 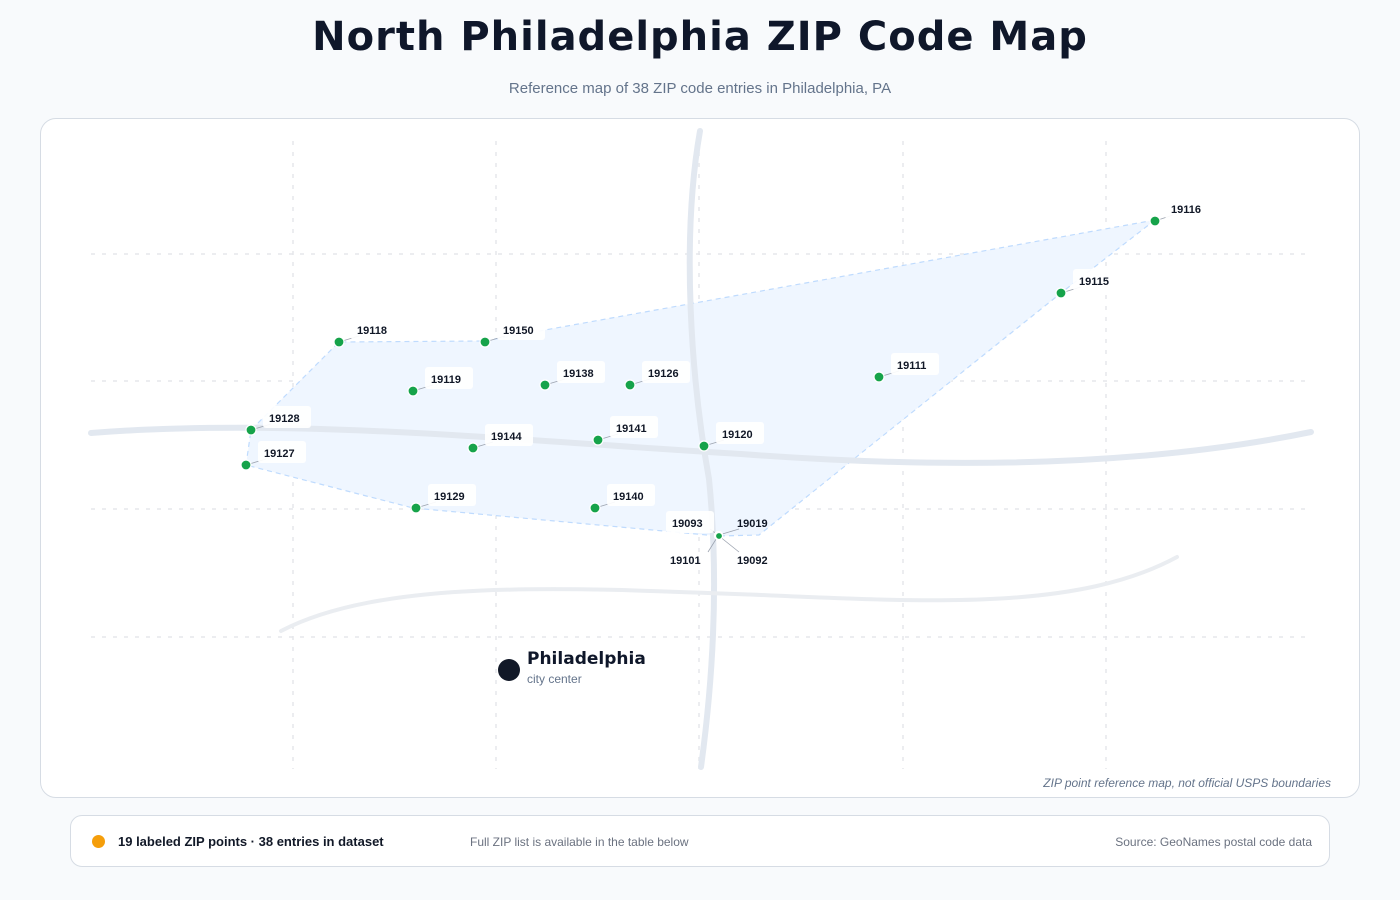 What do you see at coordinates (509, 670) in the screenshot?
I see `city-center-dot` at bounding box center [509, 670].